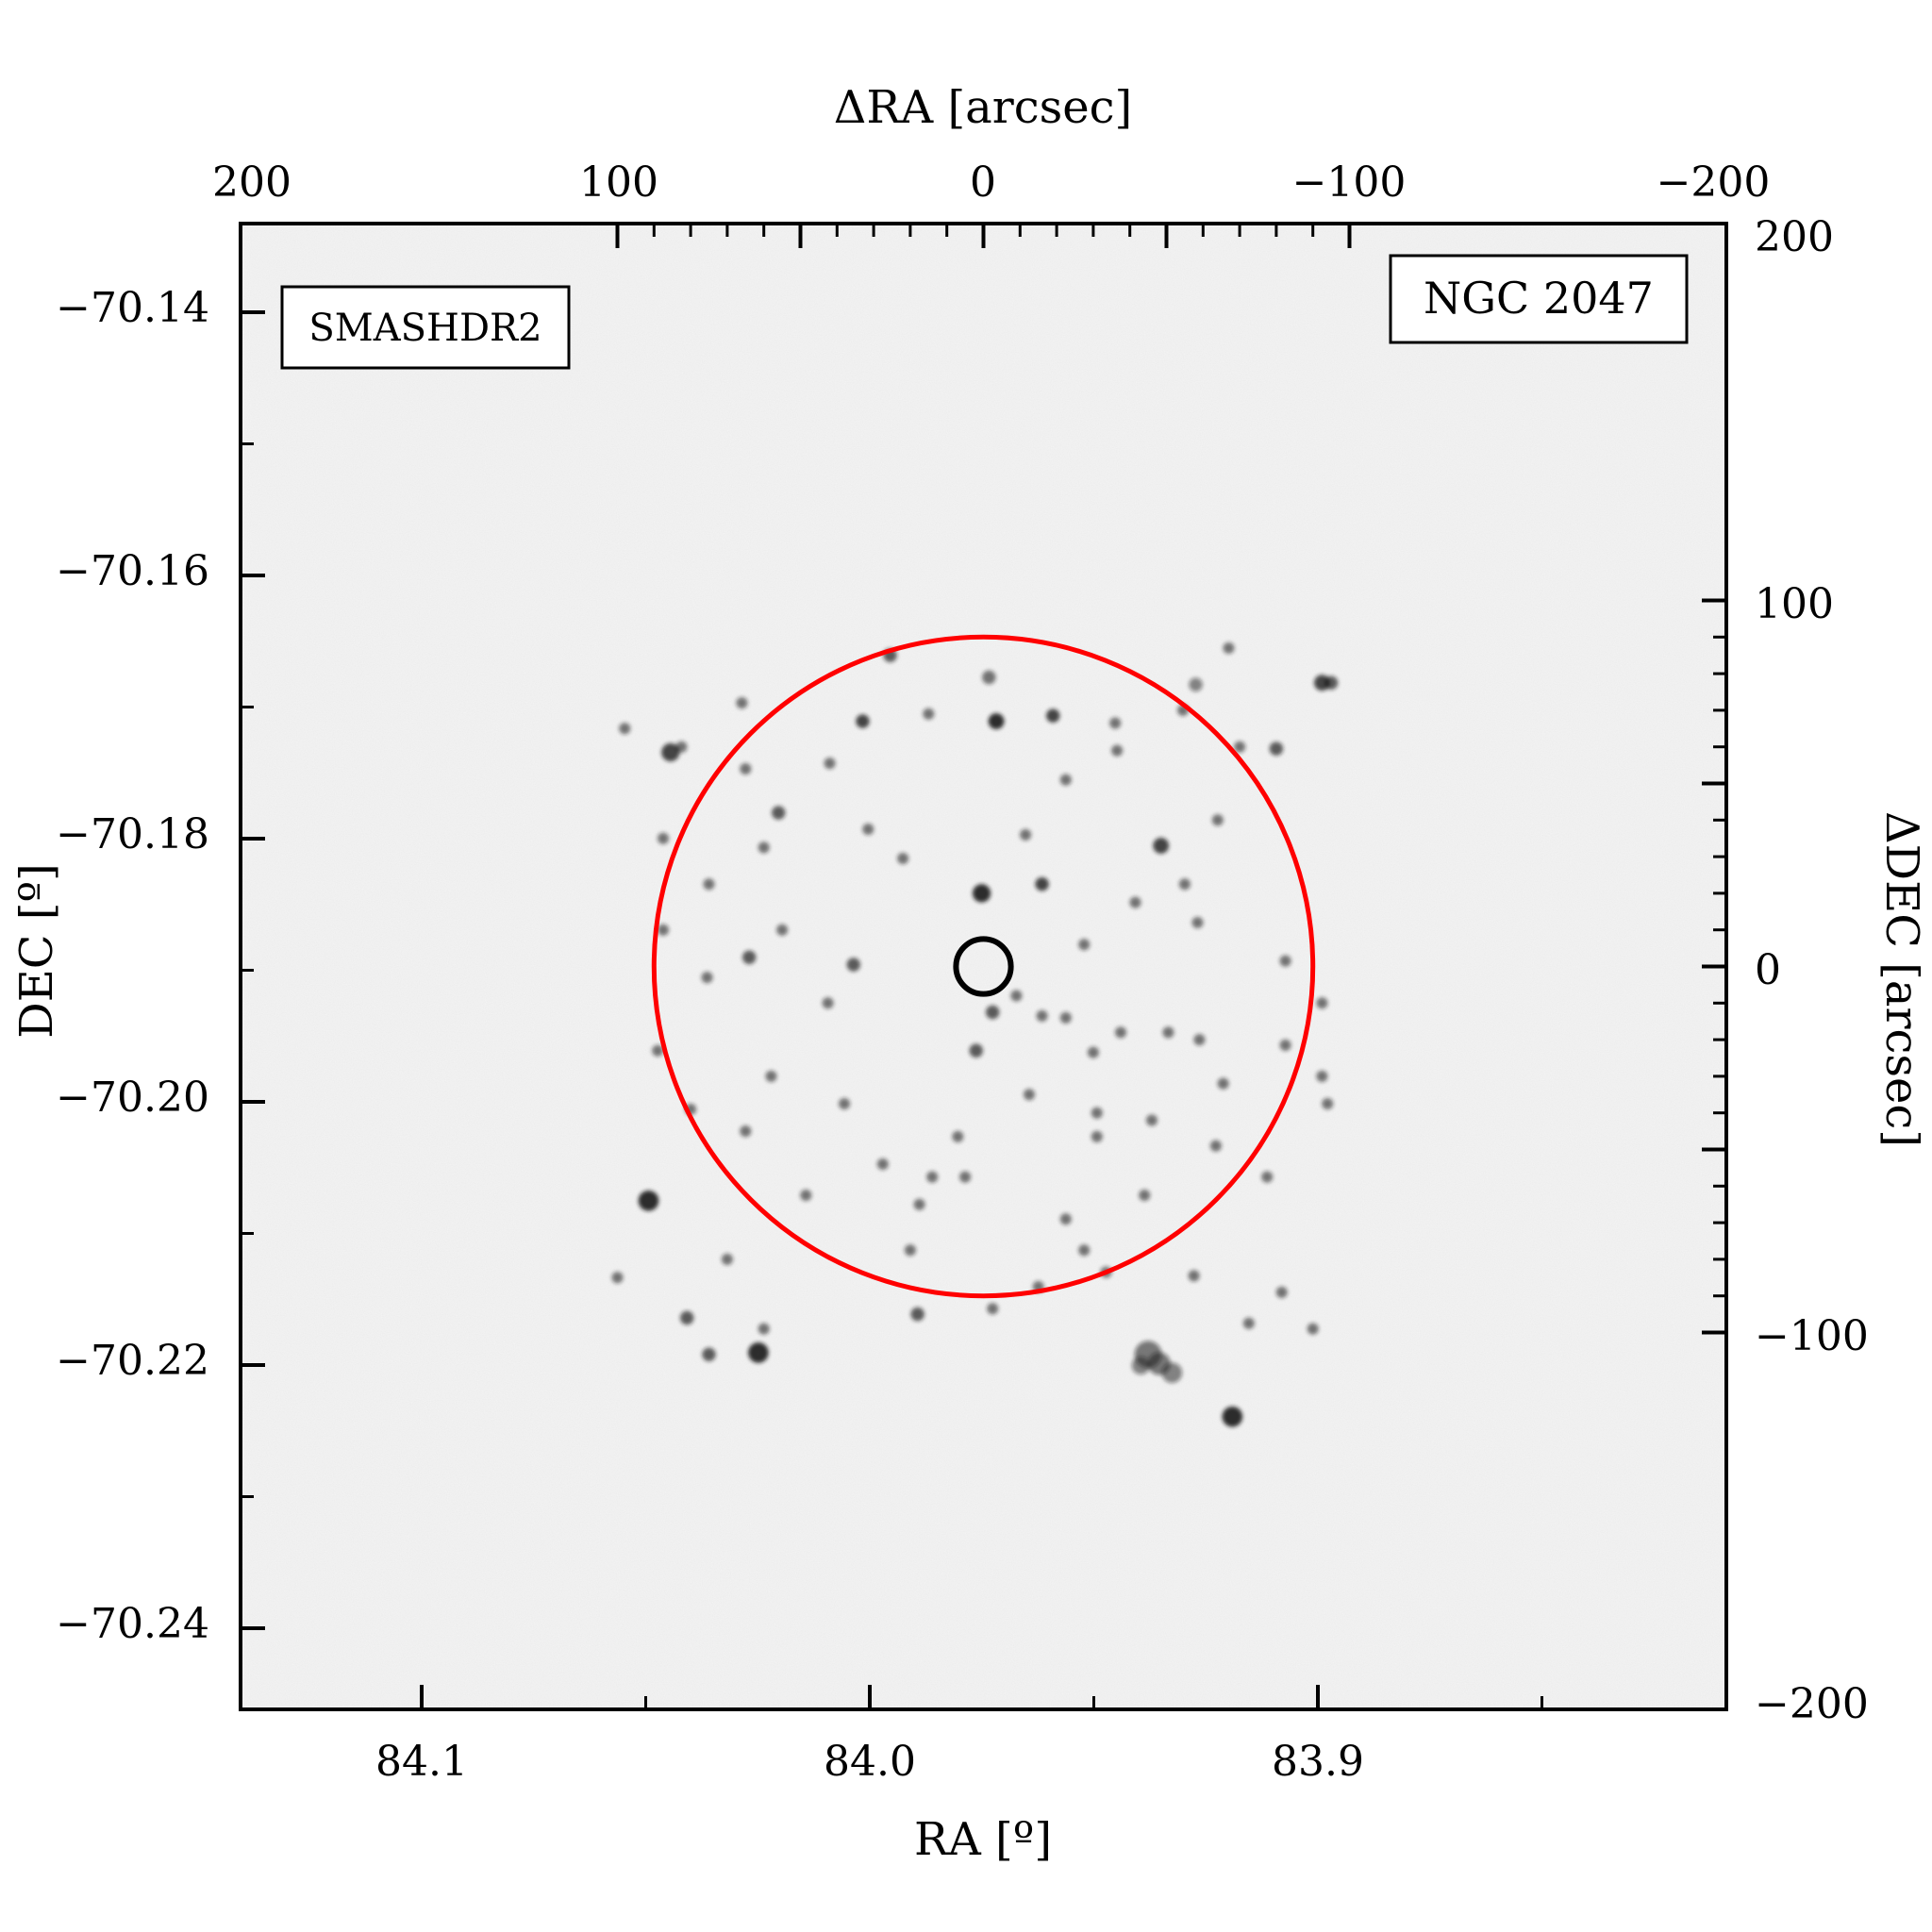  What do you see at coordinates (1318, 1762) in the screenshot?
I see `ra-axis-tick-label-3: 83.9` at bounding box center [1318, 1762].